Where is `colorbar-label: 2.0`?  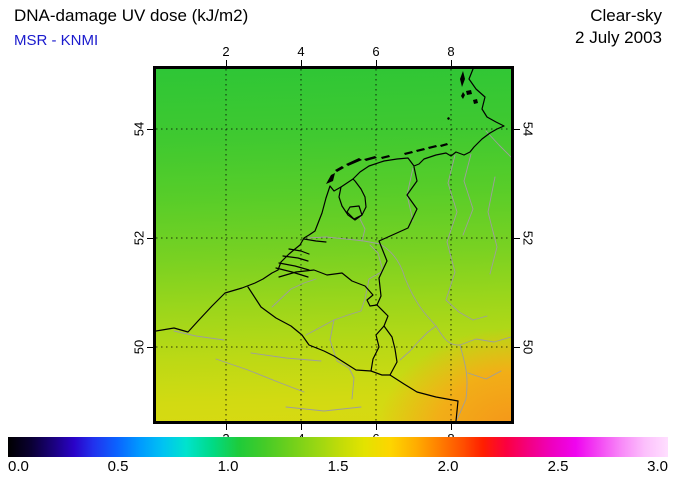 colorbar-label: 2.0 is located at coordinates (448, 466).